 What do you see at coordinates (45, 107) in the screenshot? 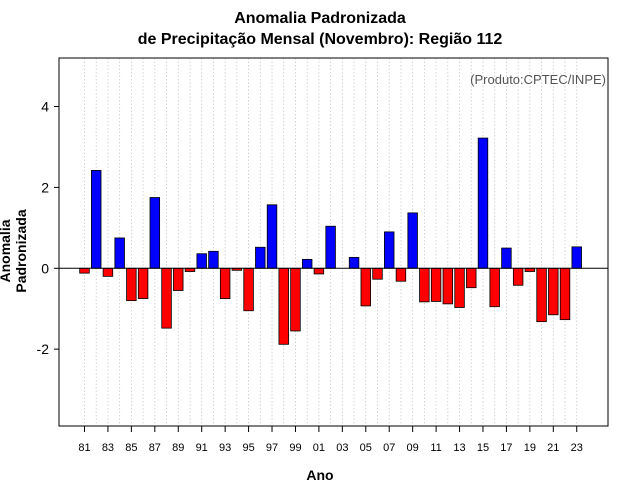
I see `y-tick-label: 4` at bounding box center [45, 107].